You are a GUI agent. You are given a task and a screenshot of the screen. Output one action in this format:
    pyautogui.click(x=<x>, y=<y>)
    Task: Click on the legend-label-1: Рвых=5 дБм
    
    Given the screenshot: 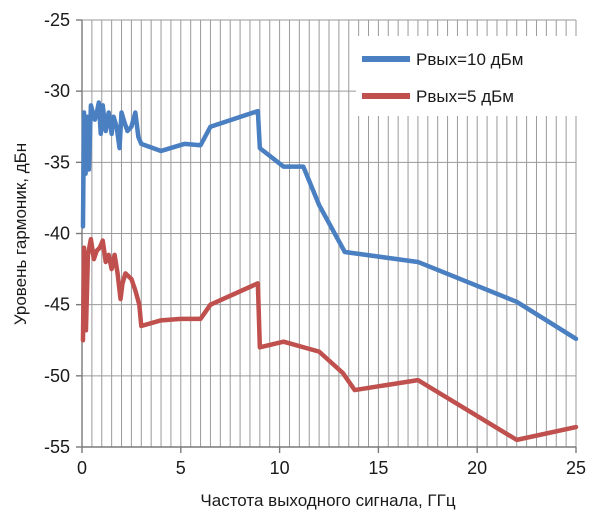 What is the action you would take?
    pyautogui.click(x=465, y=96)
    